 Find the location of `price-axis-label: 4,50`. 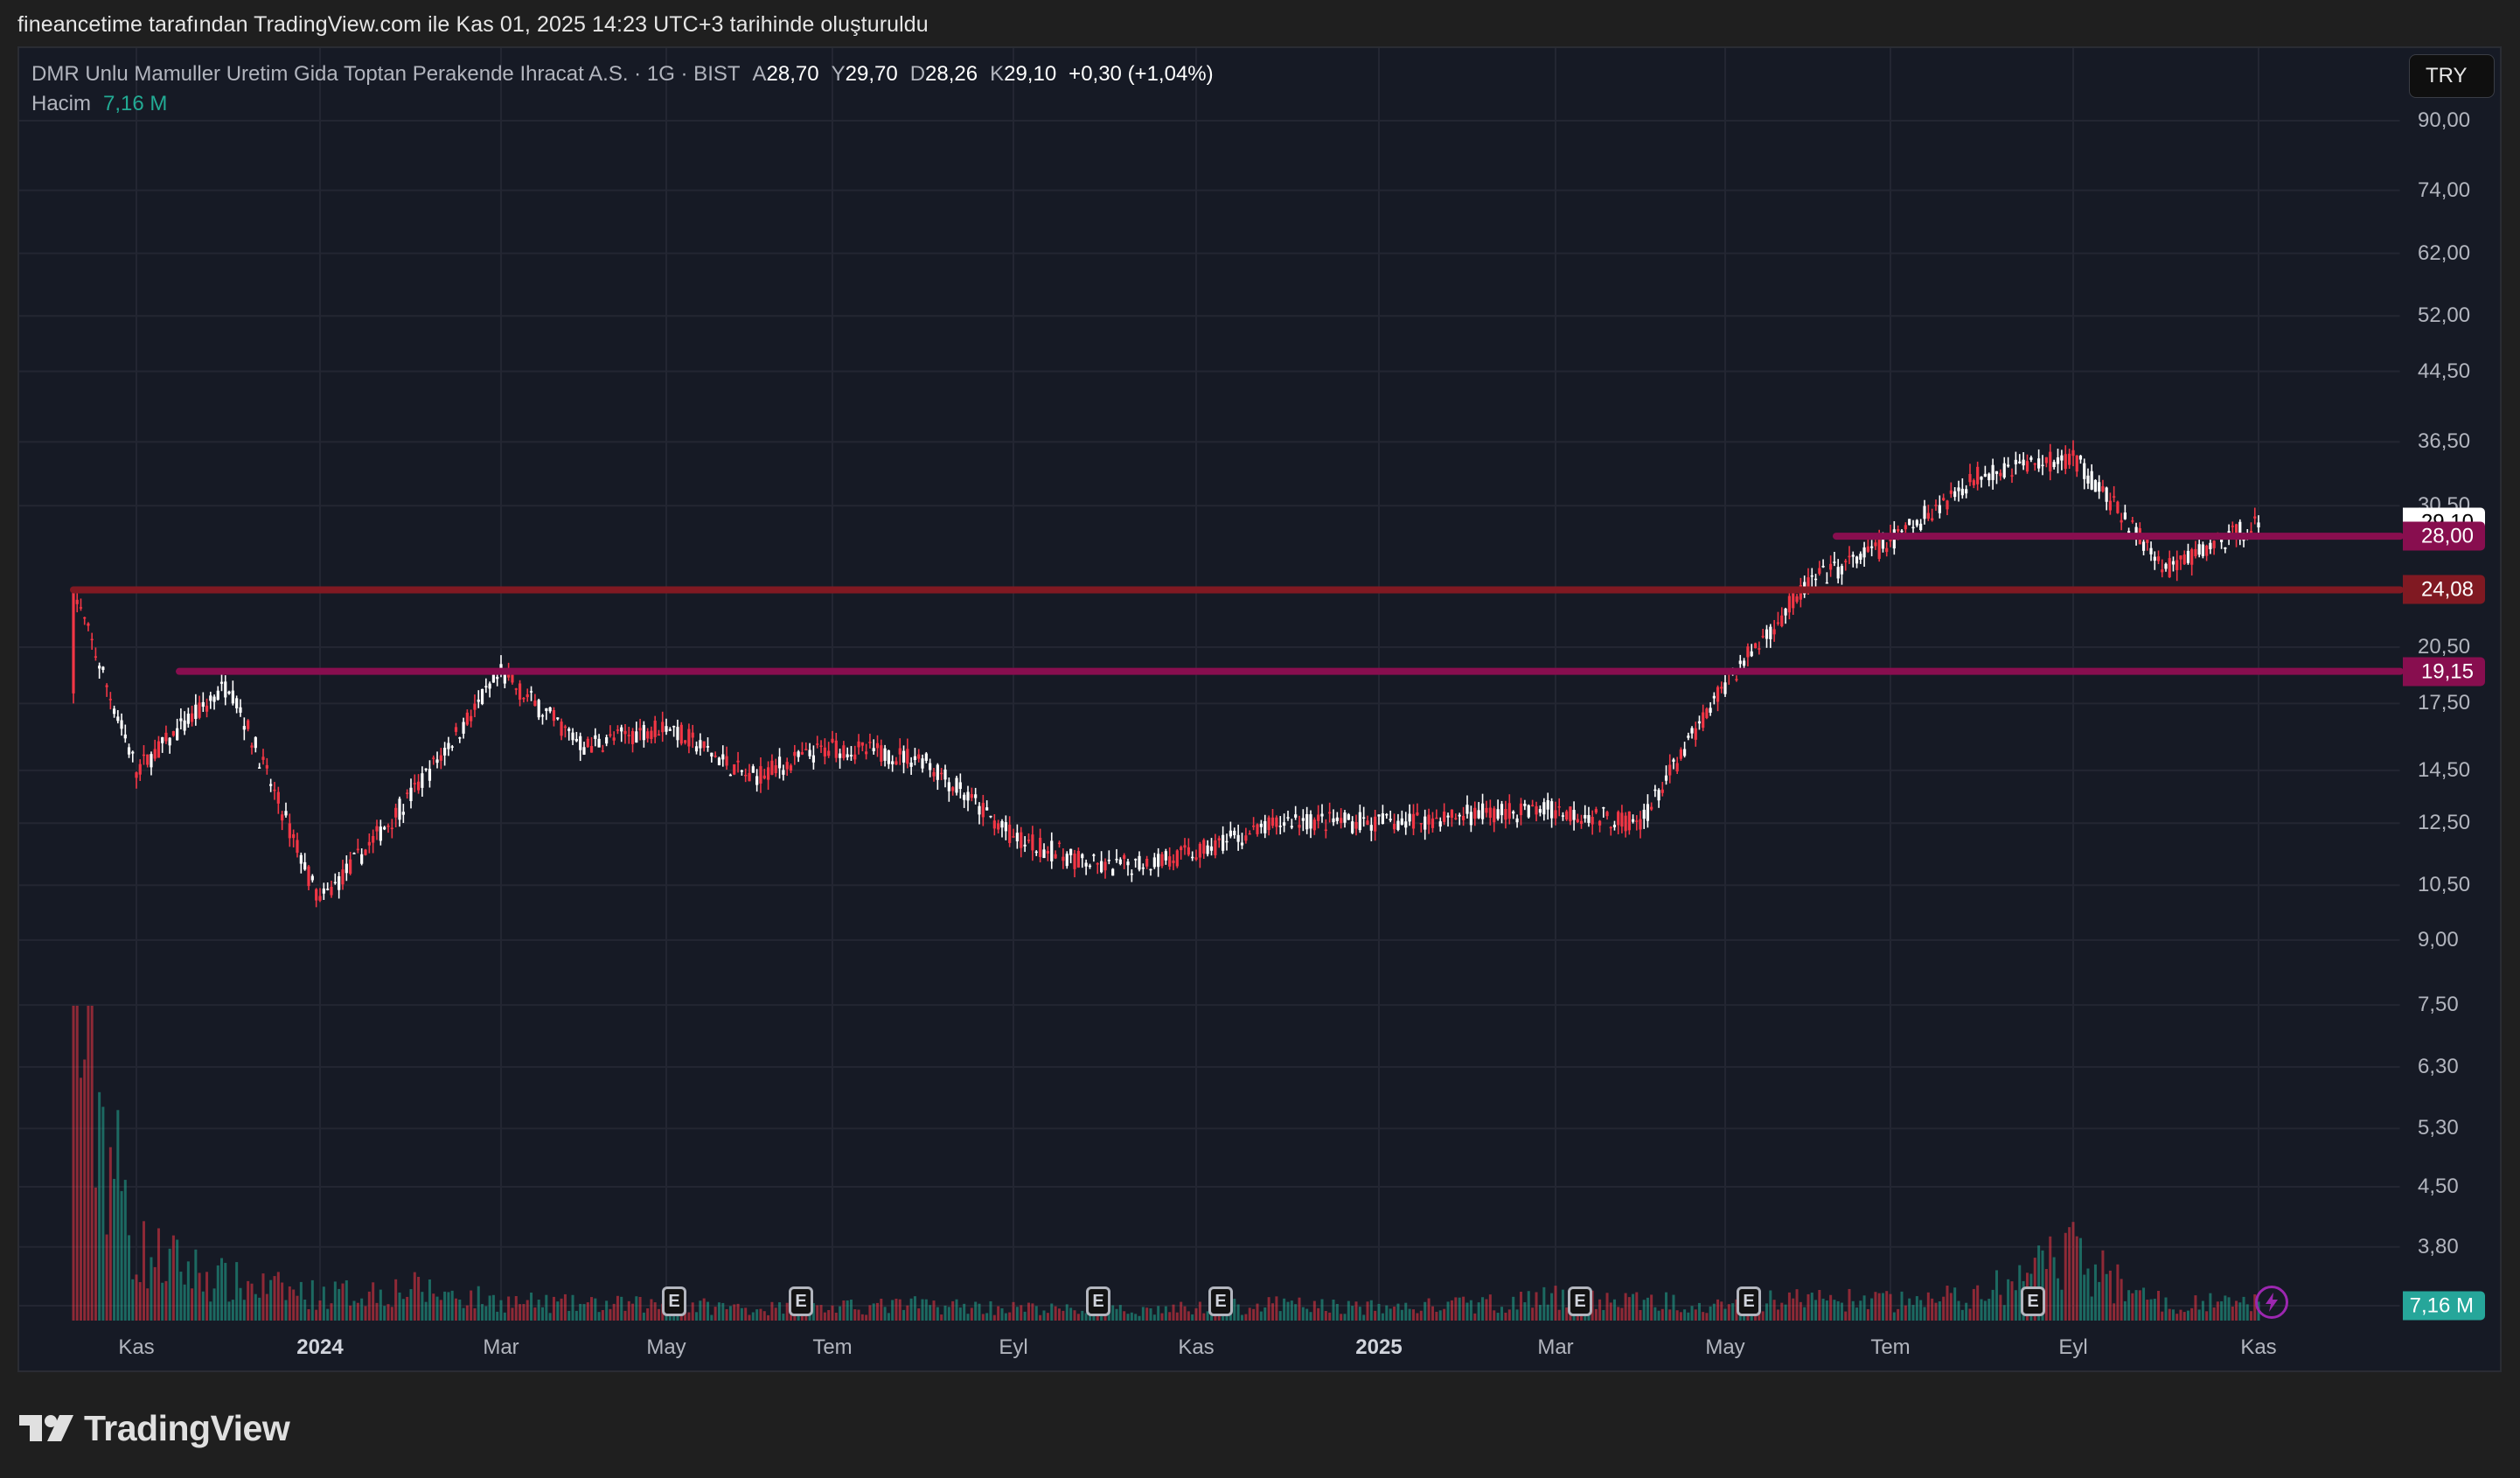

price-axis-label: 4,50 is located at coordinates (2438, 1186).